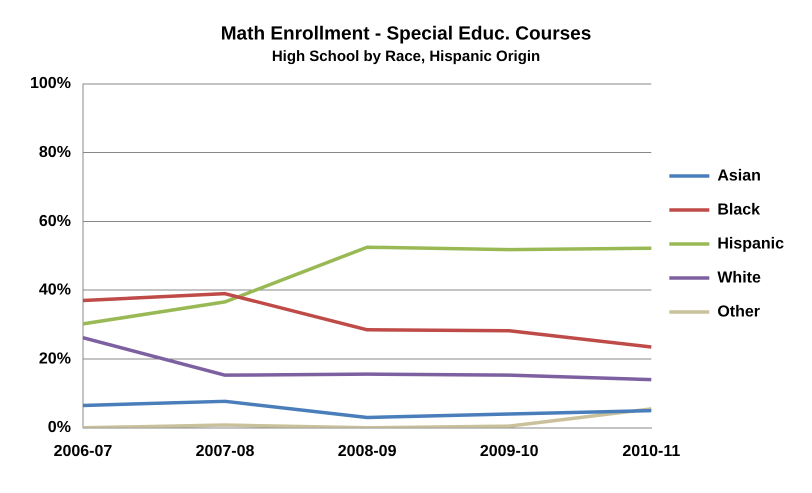 The width and height of the screenshot is (812, 493). What do you see at coordinates (739, 175) in the screenshot?
I see `legend-label: Asian` at bounding box center [739, 175].